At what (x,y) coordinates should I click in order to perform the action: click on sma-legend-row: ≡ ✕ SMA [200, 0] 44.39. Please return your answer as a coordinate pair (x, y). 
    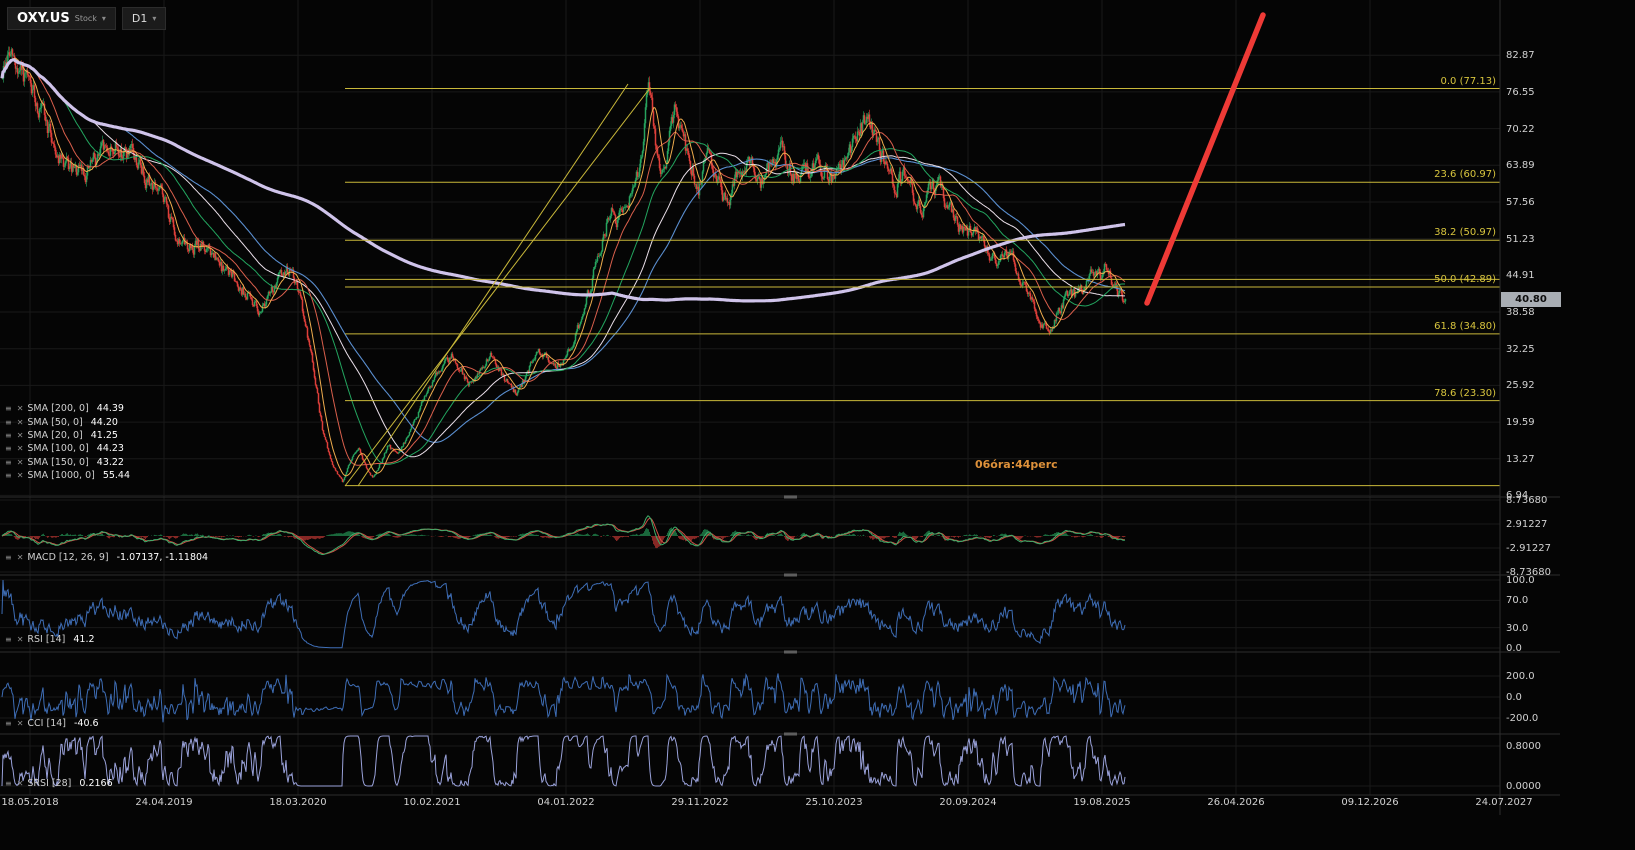
    Looking at the image, I should click on (67, 408).